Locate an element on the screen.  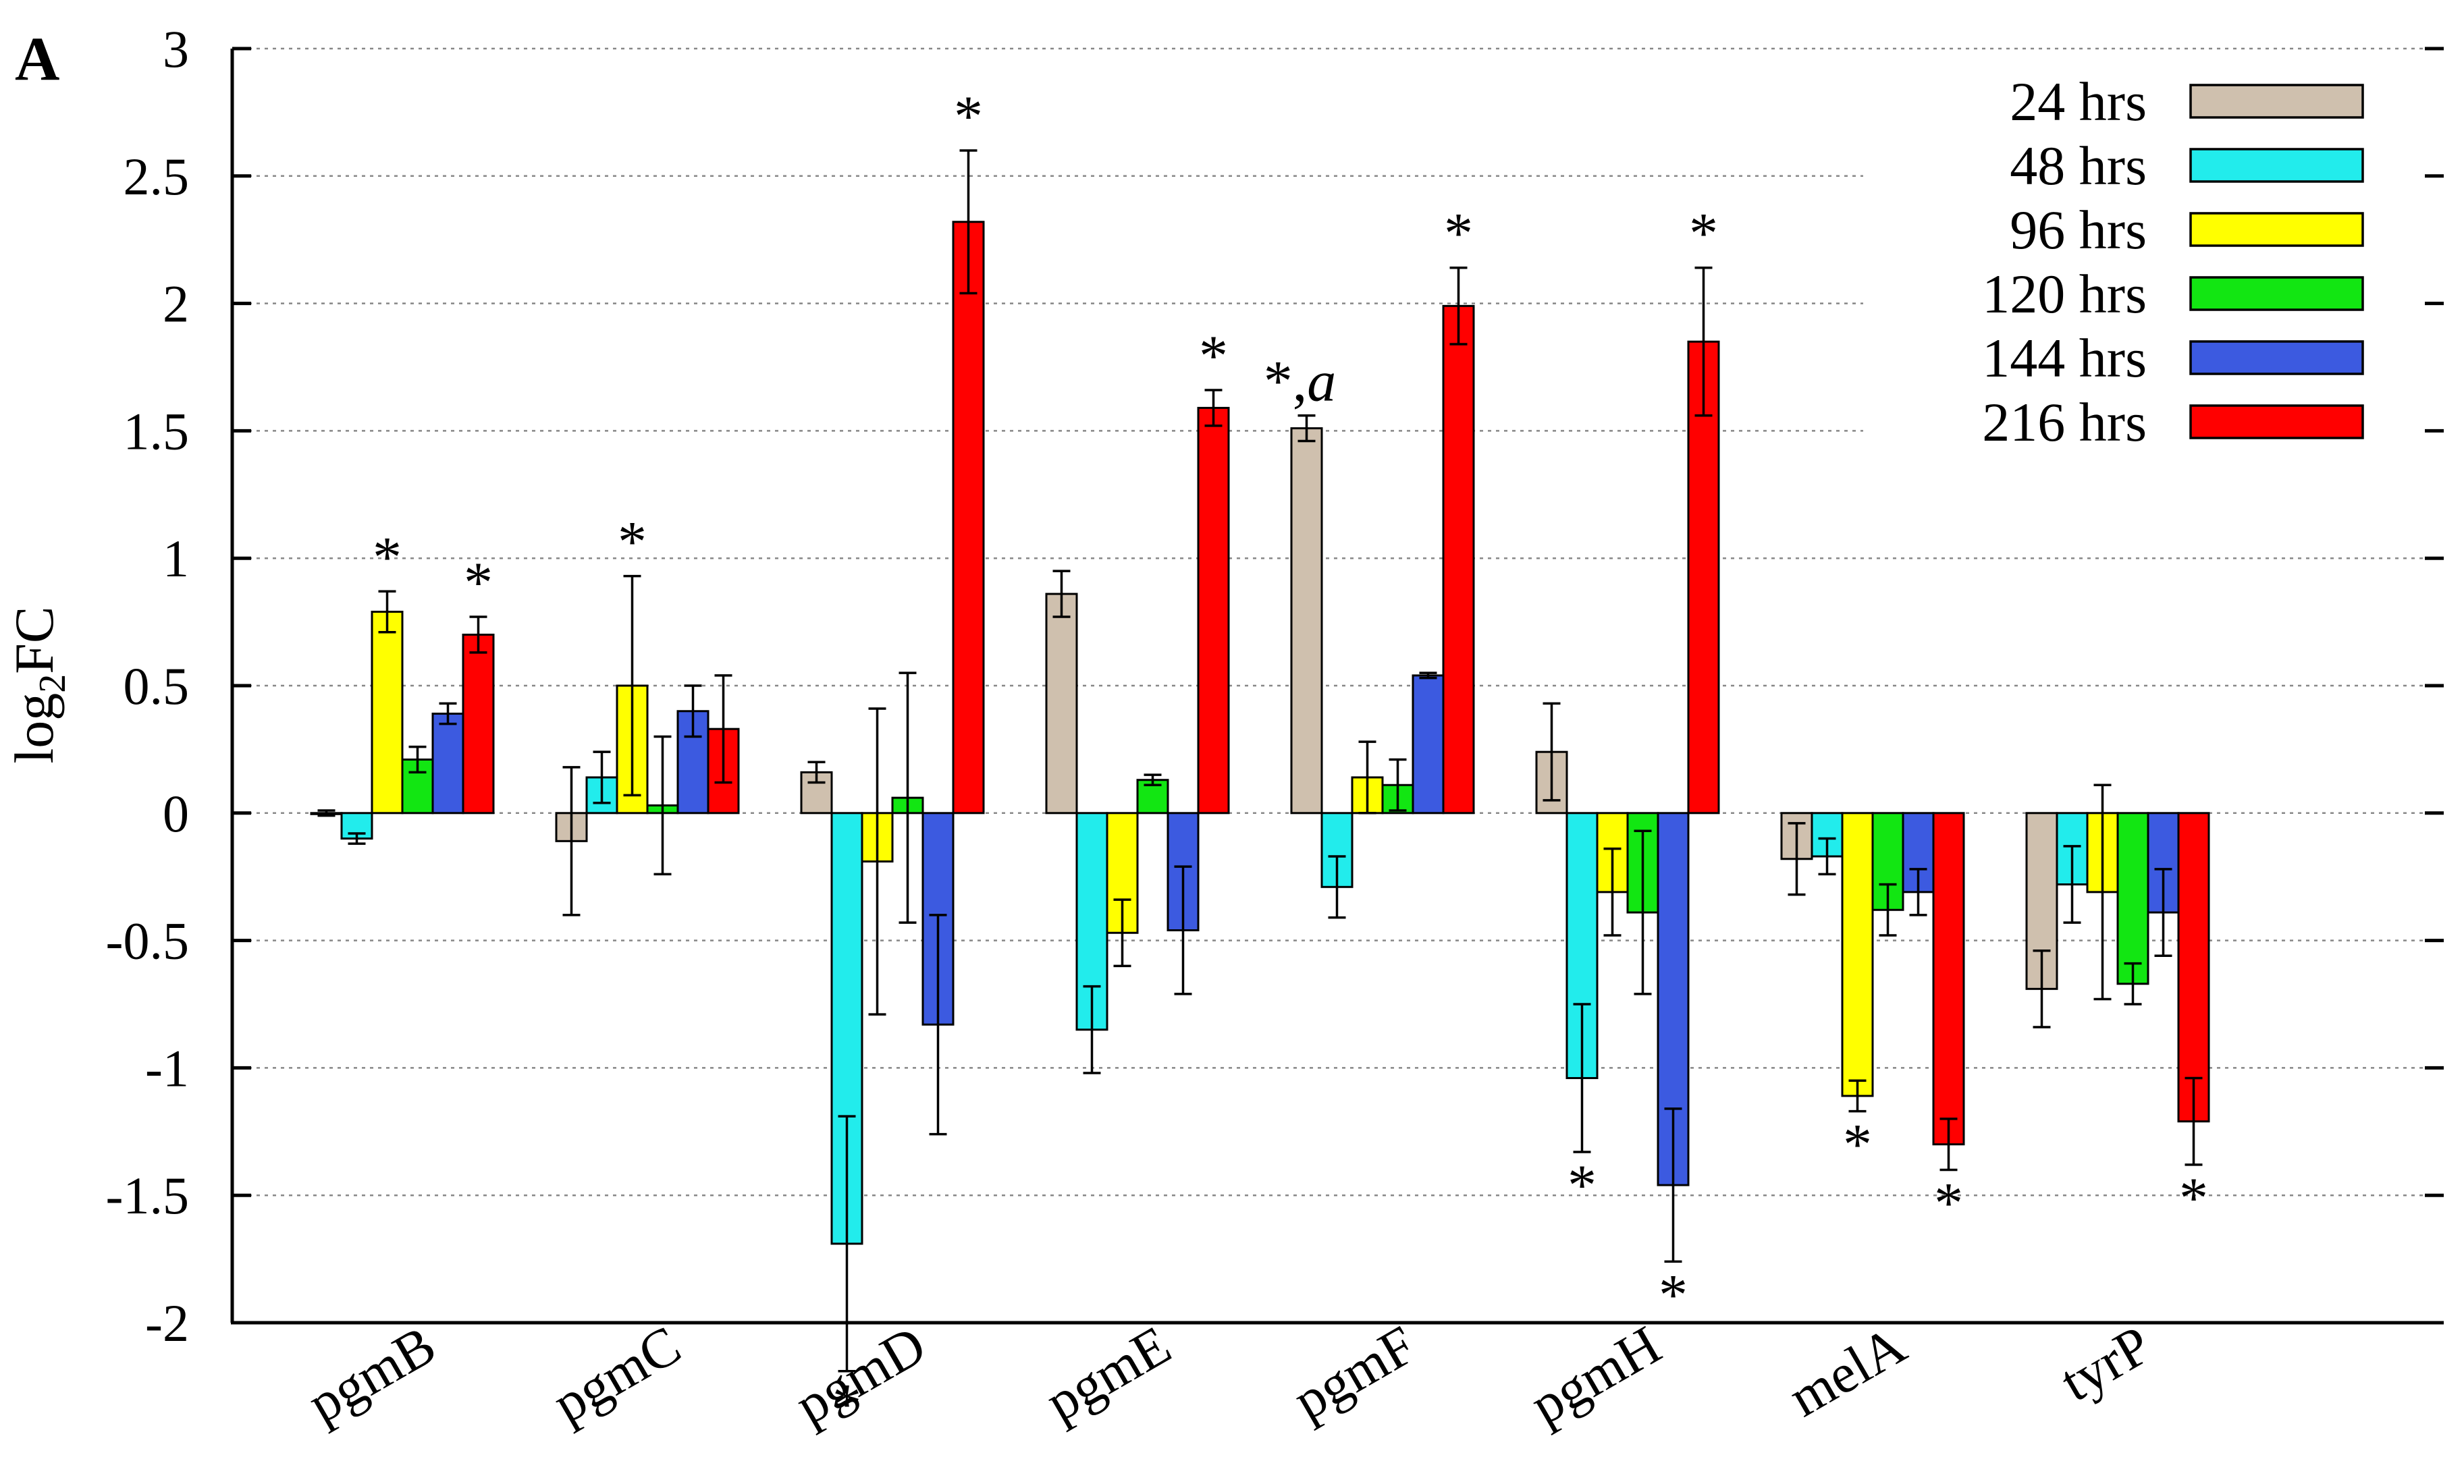
legend-label: 216 hrs is located at coordinates (2064, 422).